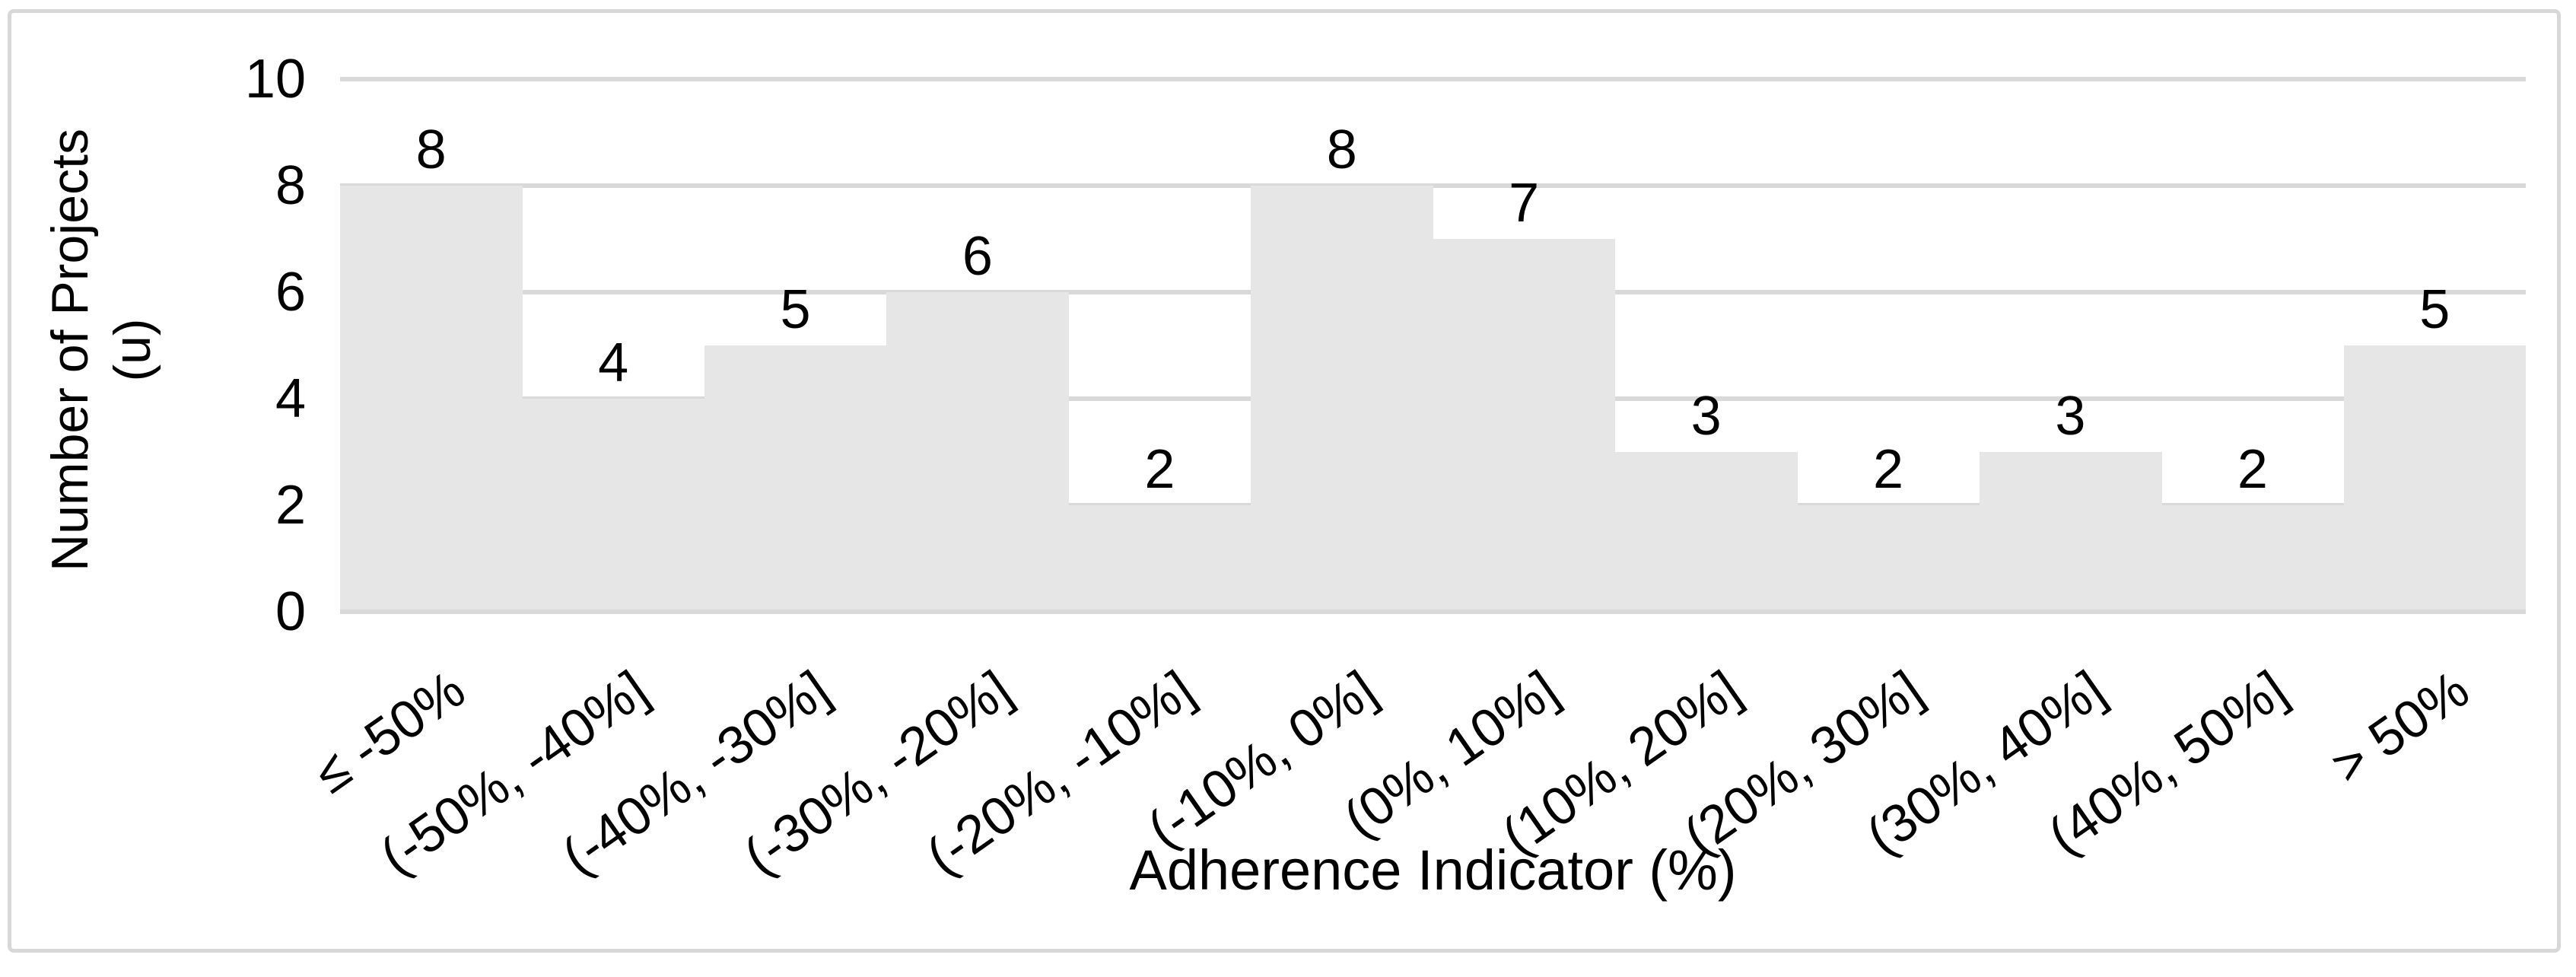 This screenshot has height=977, width=2576. I want to click on y-axis-tick-label: 10, so click(275, 79).